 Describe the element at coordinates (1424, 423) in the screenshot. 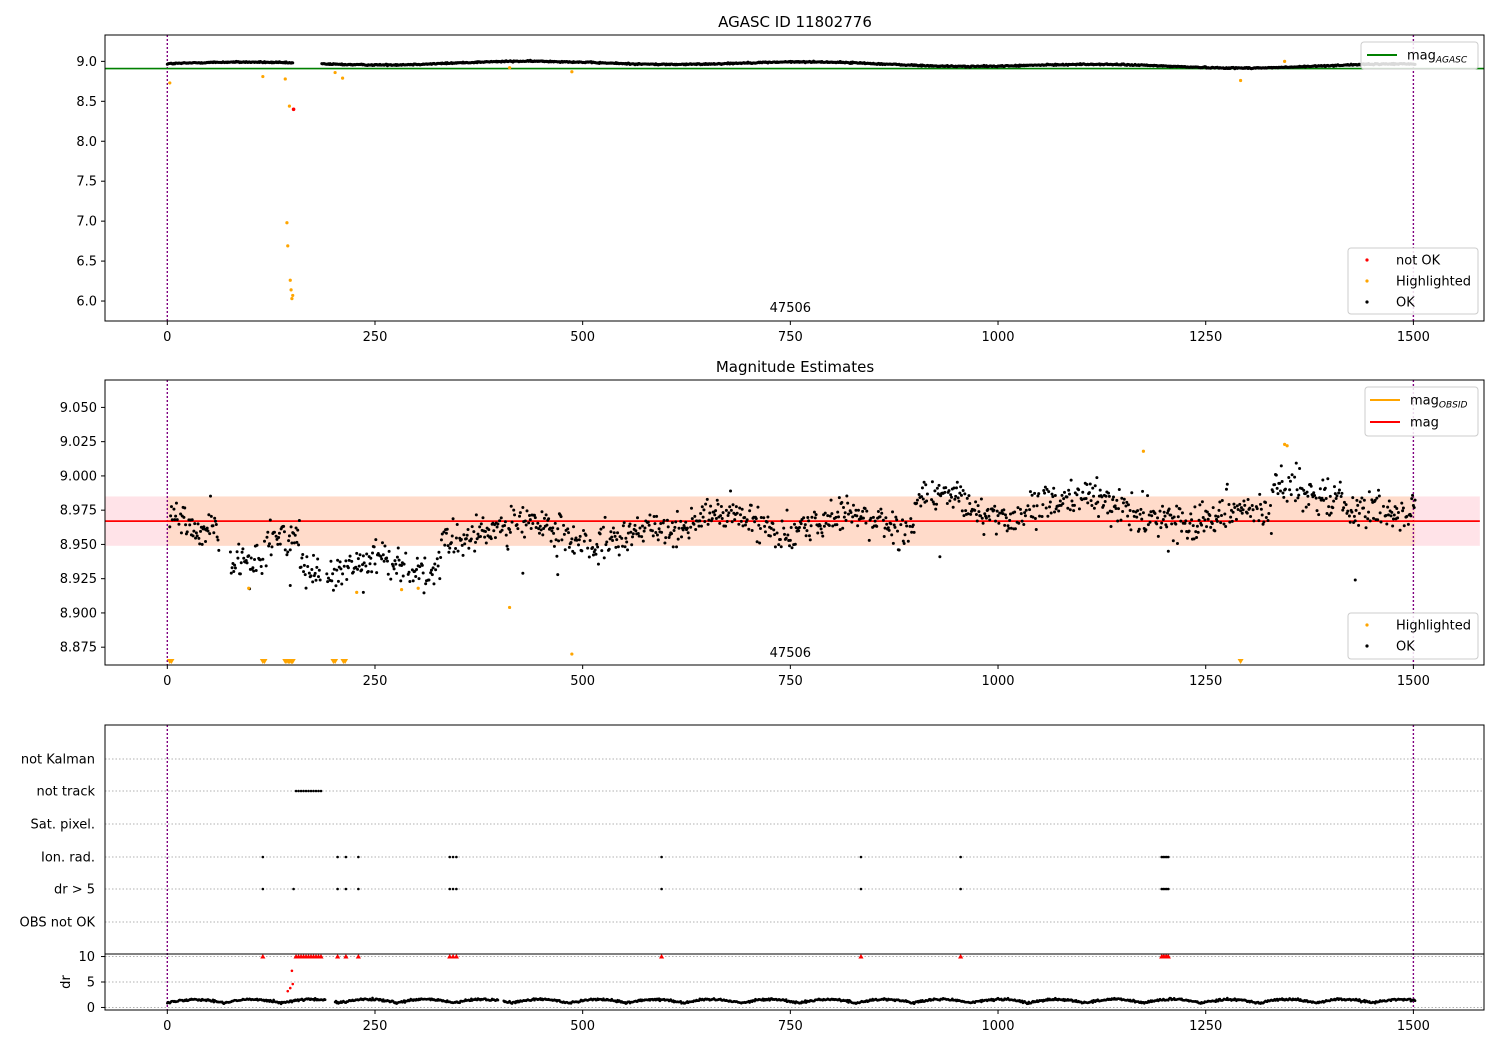

I see `legend-label-main: mag` at that location.